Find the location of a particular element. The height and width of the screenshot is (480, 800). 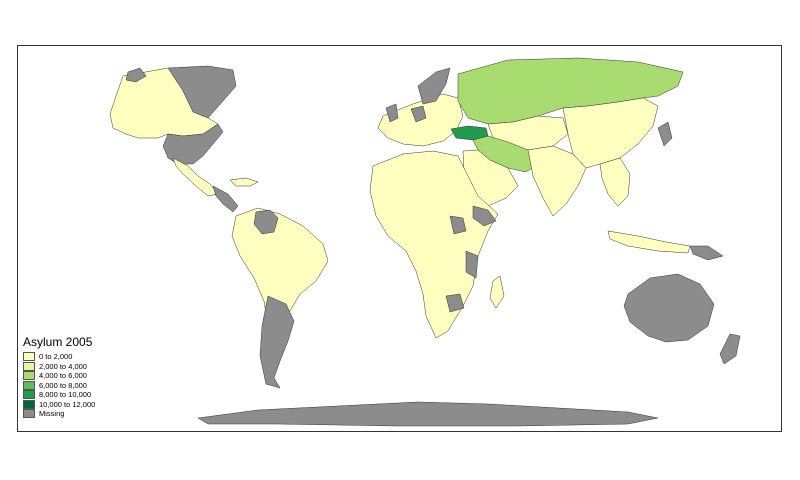

region-caribbean is located at coordinates (244, 182).